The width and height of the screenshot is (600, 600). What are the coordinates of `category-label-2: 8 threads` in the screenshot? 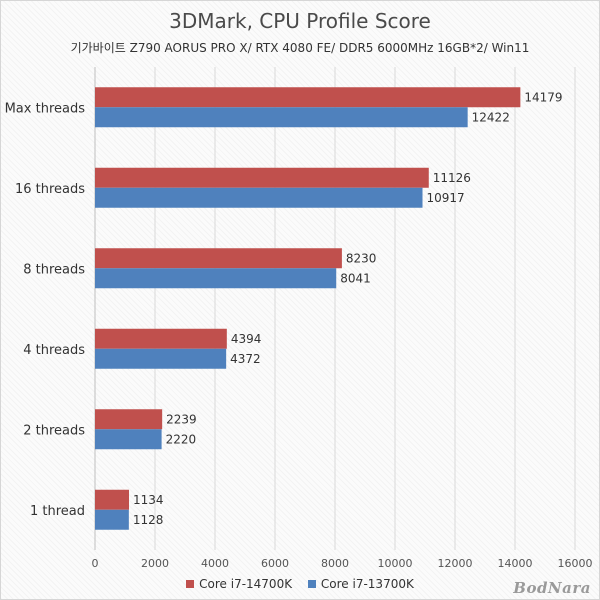 It's located at (54, 269).